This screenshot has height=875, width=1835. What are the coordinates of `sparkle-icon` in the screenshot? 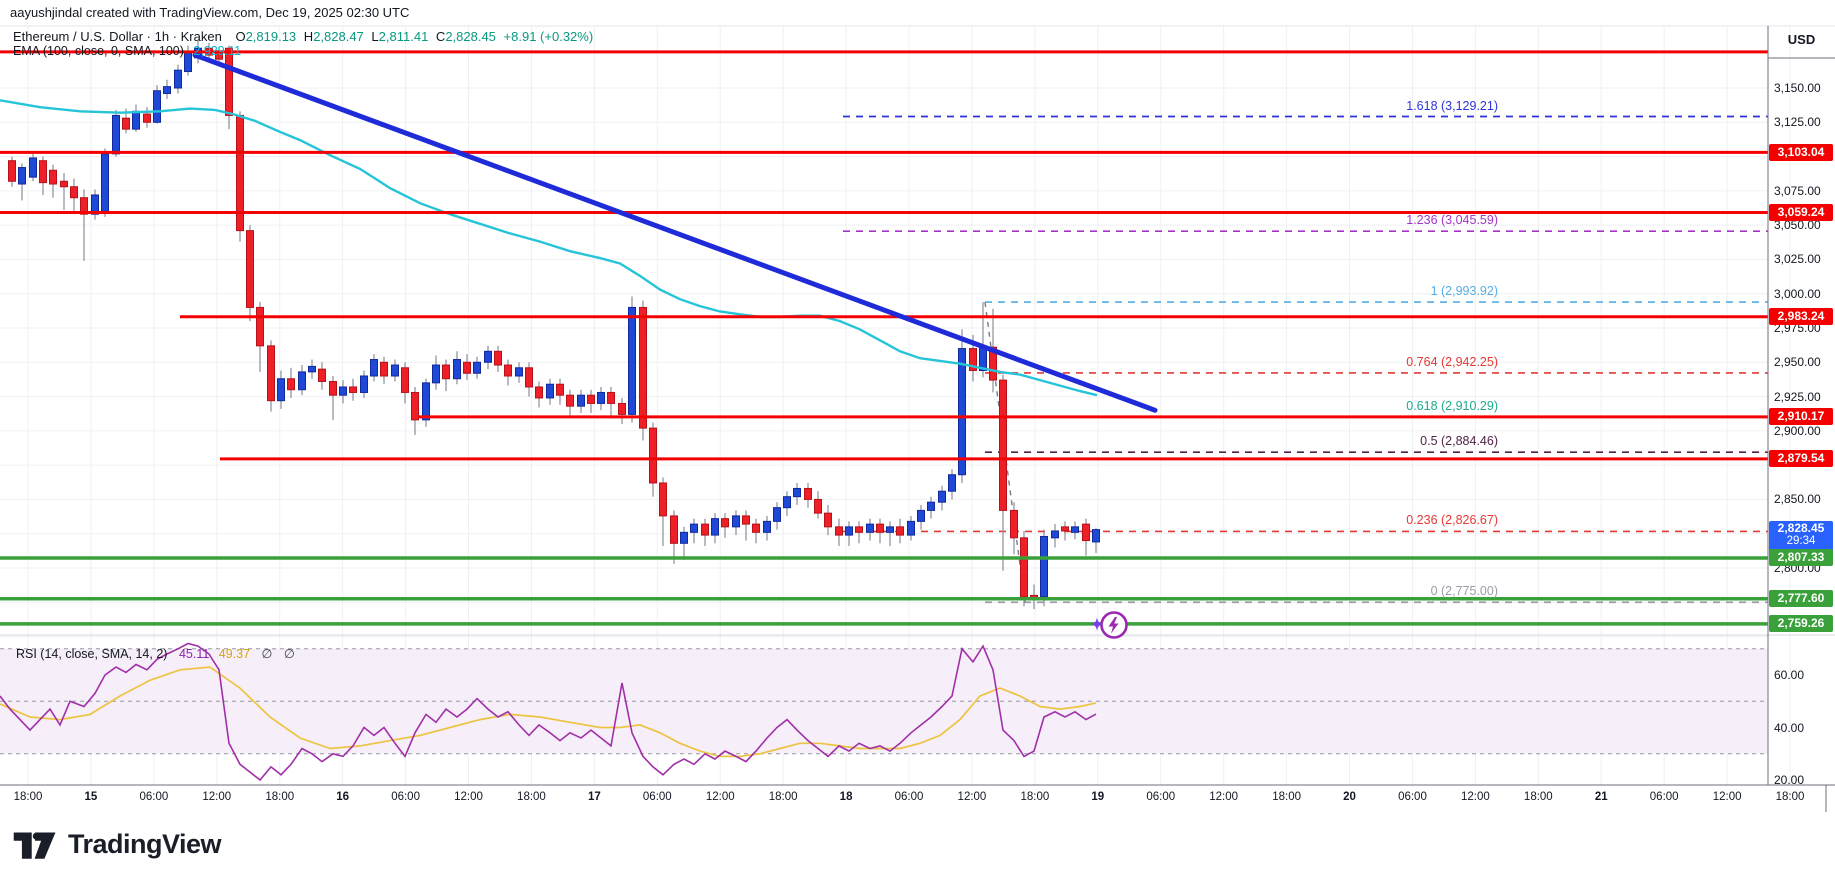 It's located at (1097, 624).